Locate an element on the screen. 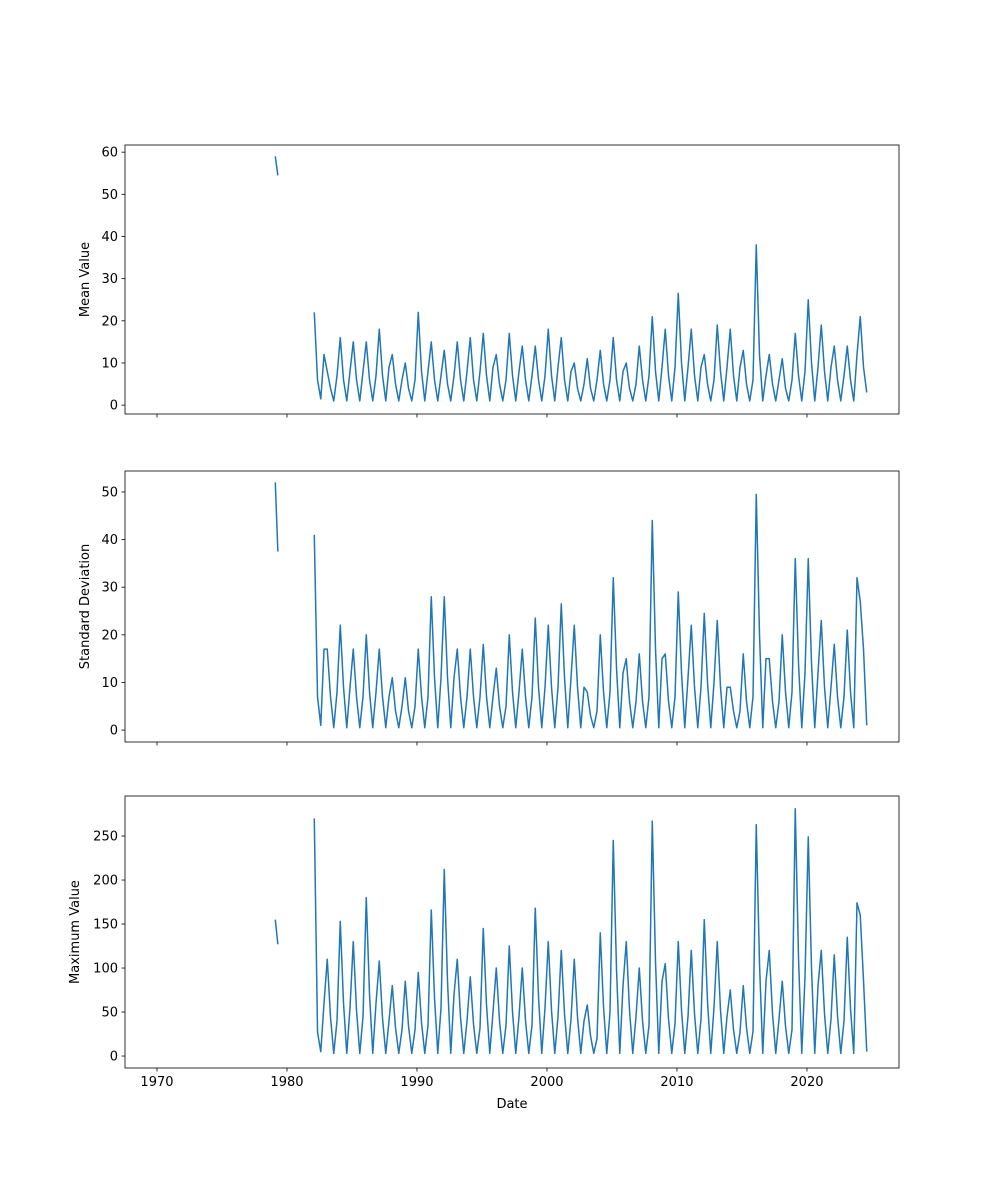  y-tick-label: 250 is located at coordinates (105, 837).